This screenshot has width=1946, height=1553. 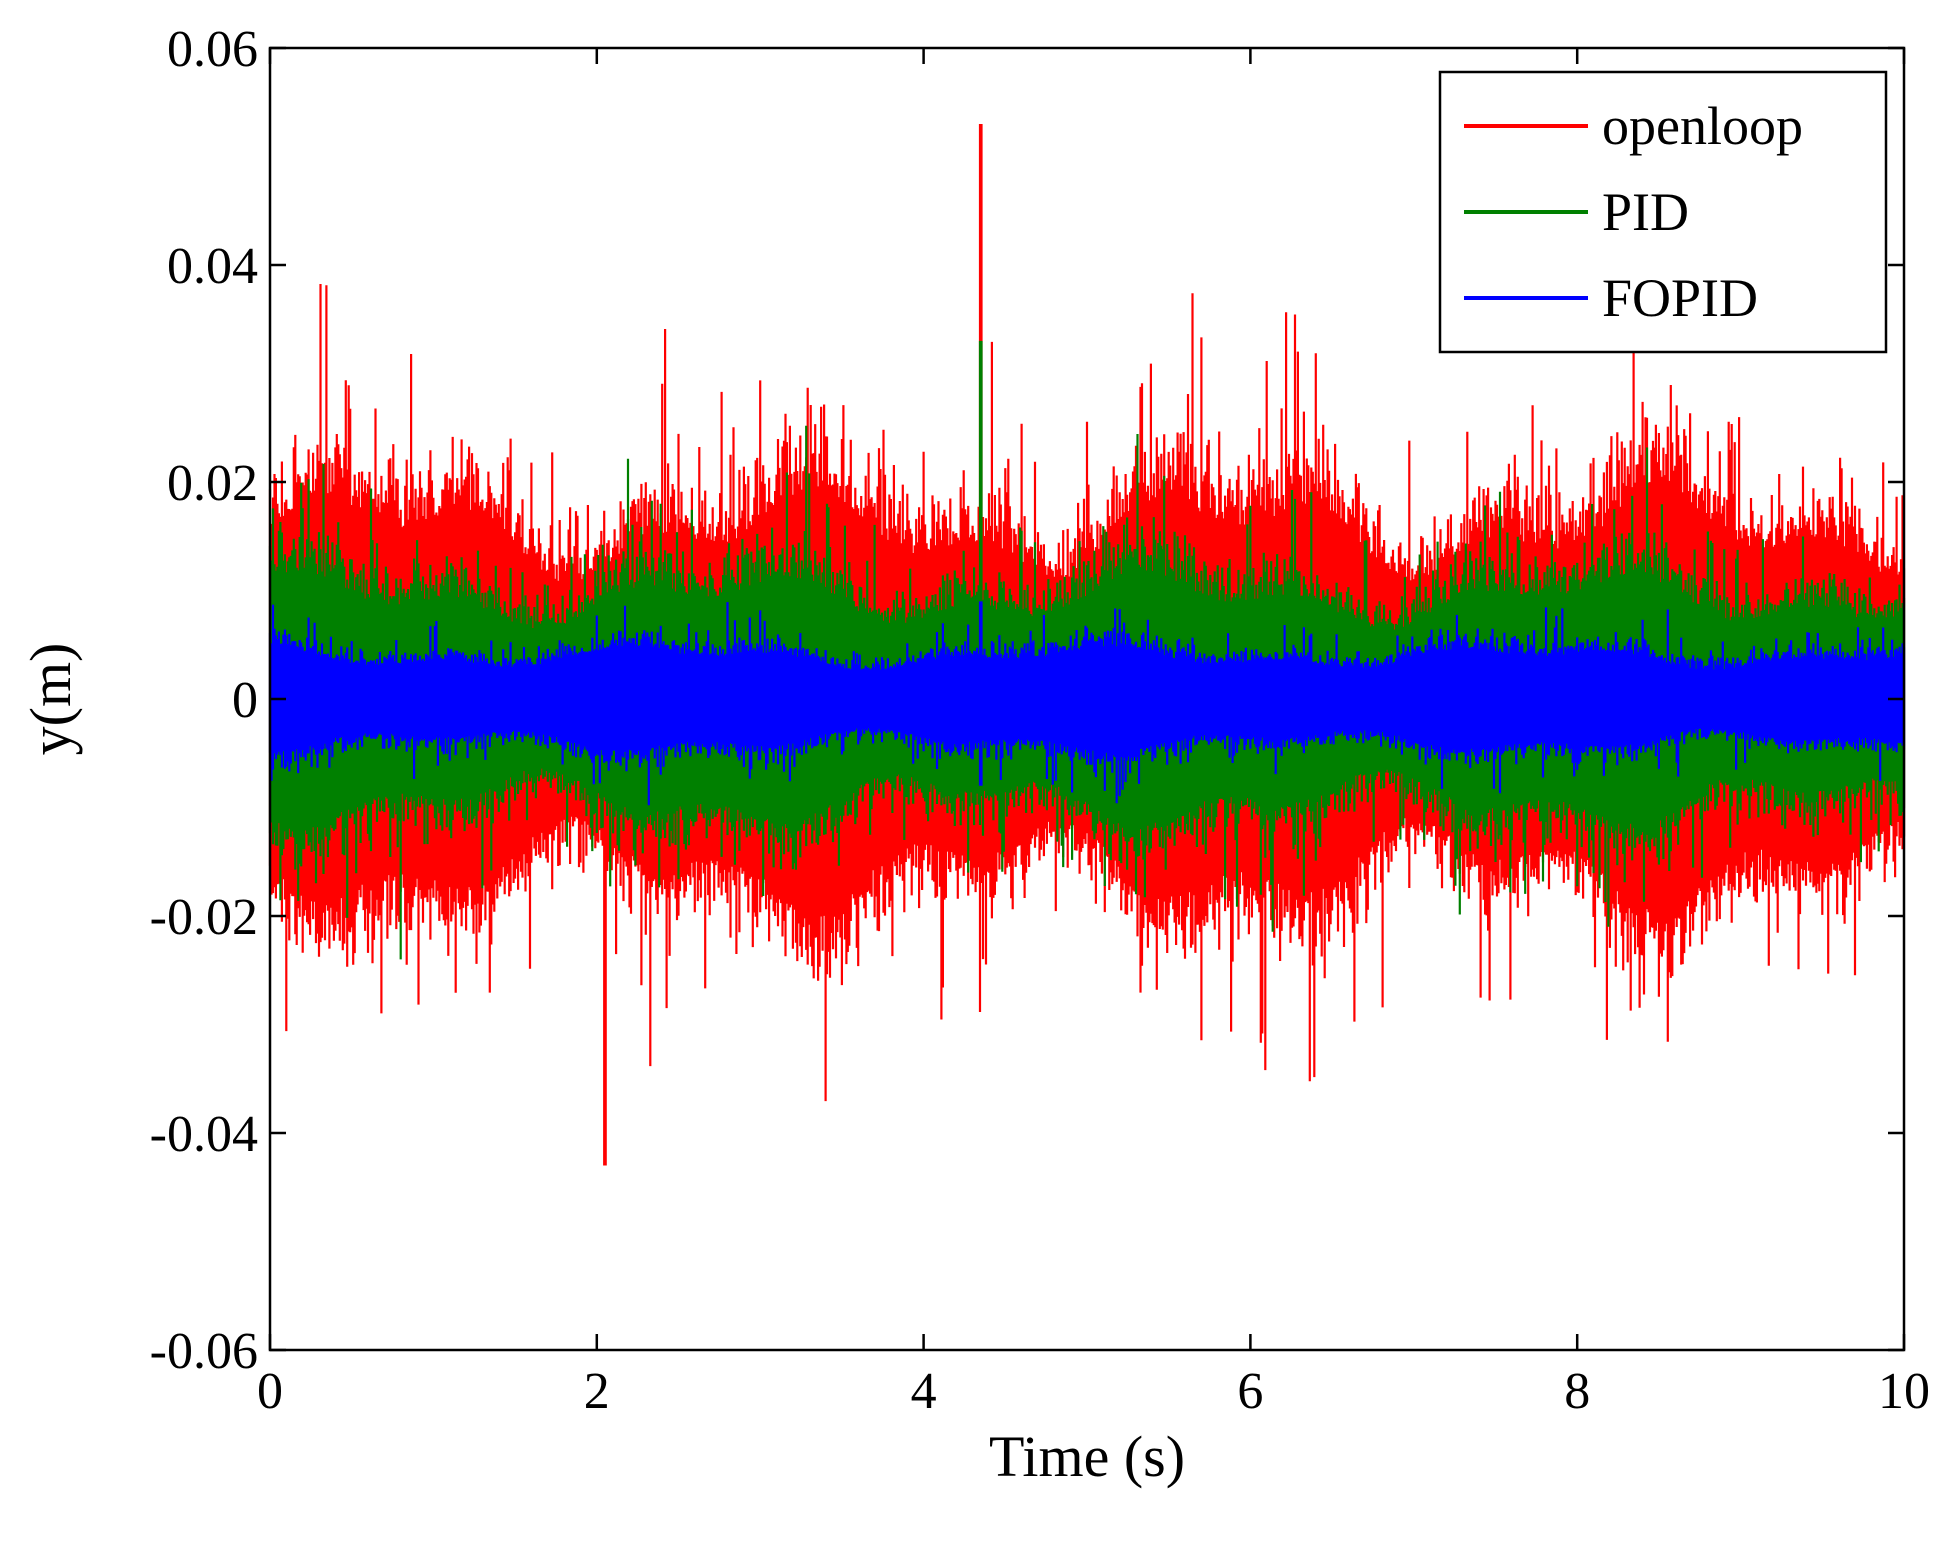 I want to click on legend-label-fopid: FOPID, so click(x=1680, y=298).